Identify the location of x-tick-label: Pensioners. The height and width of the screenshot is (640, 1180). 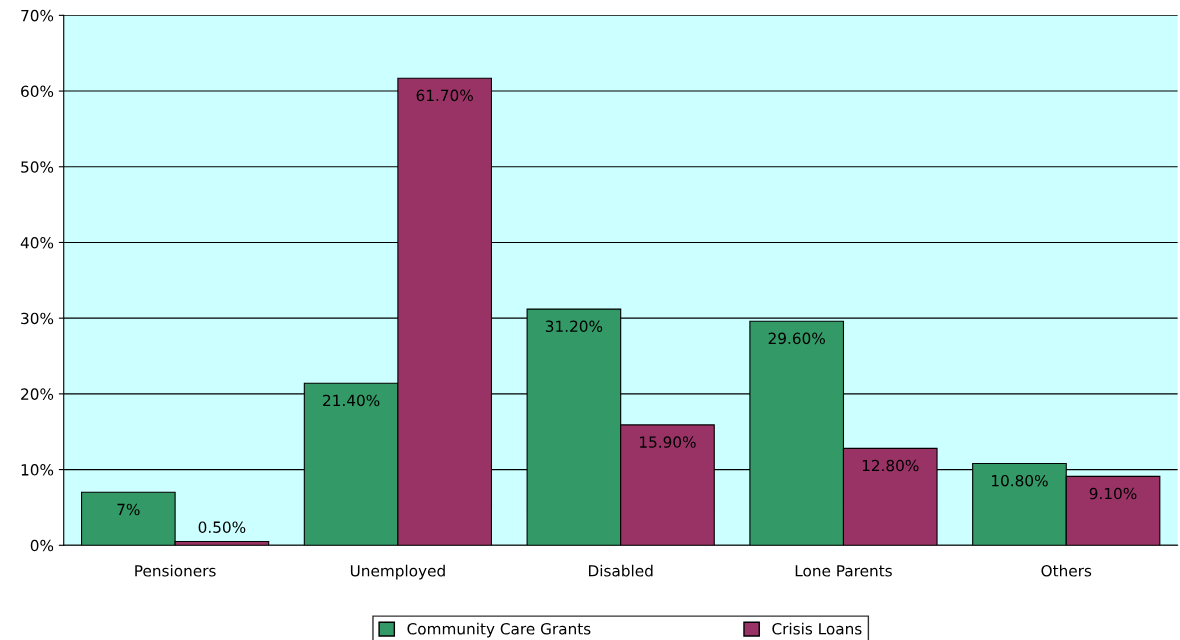
(175, 570).